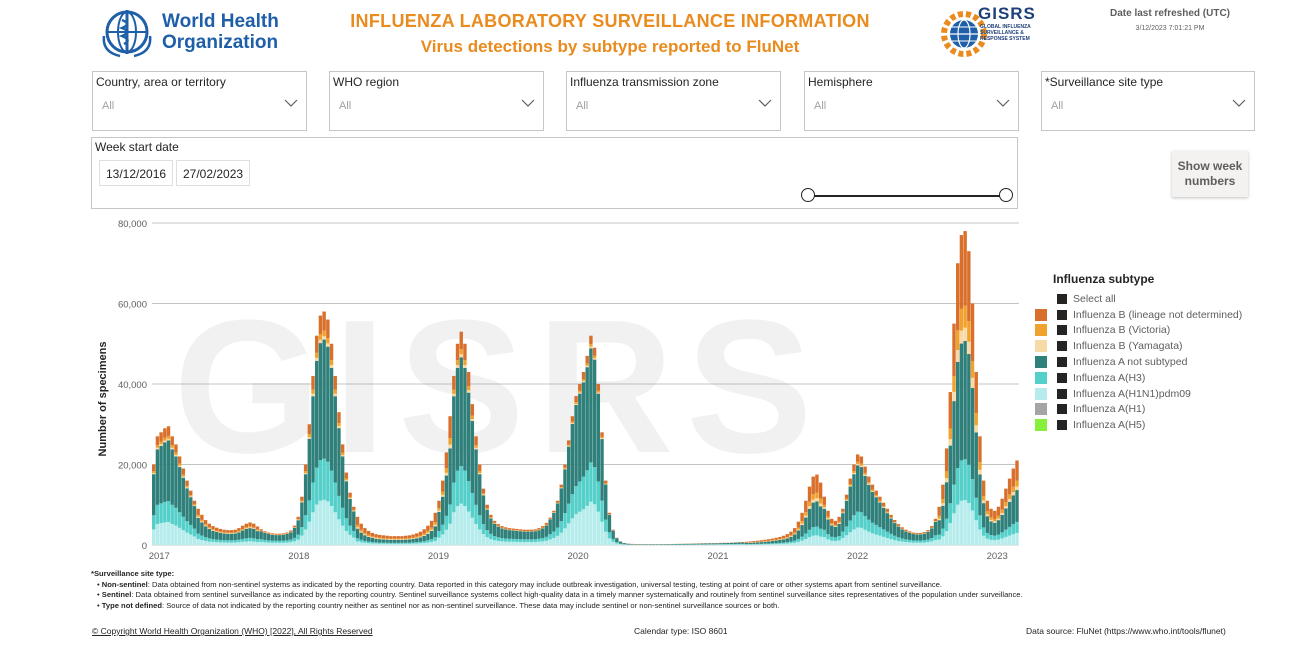  What do you see at coordinates (1160, 346) in the screenshot?
I see `legend-item: Influenza B (Yamagata)` at bounding box center [1160, 346].